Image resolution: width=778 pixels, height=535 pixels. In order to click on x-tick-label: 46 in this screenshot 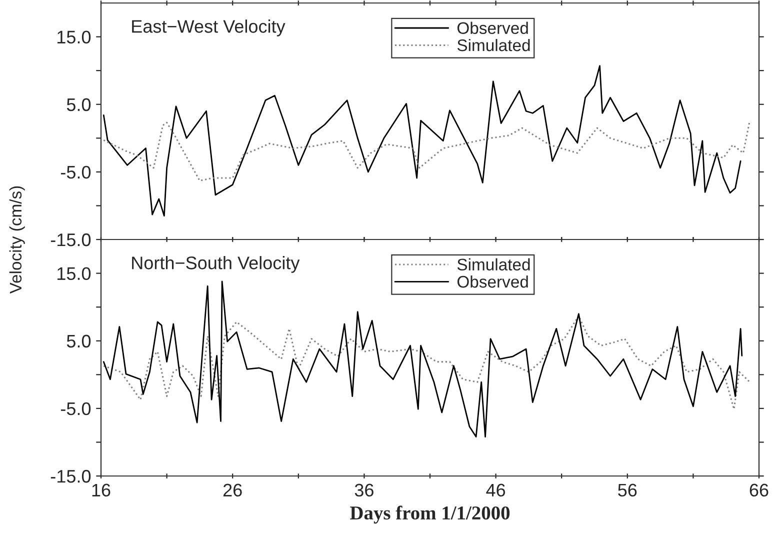, I will do `click(496, 490)`.